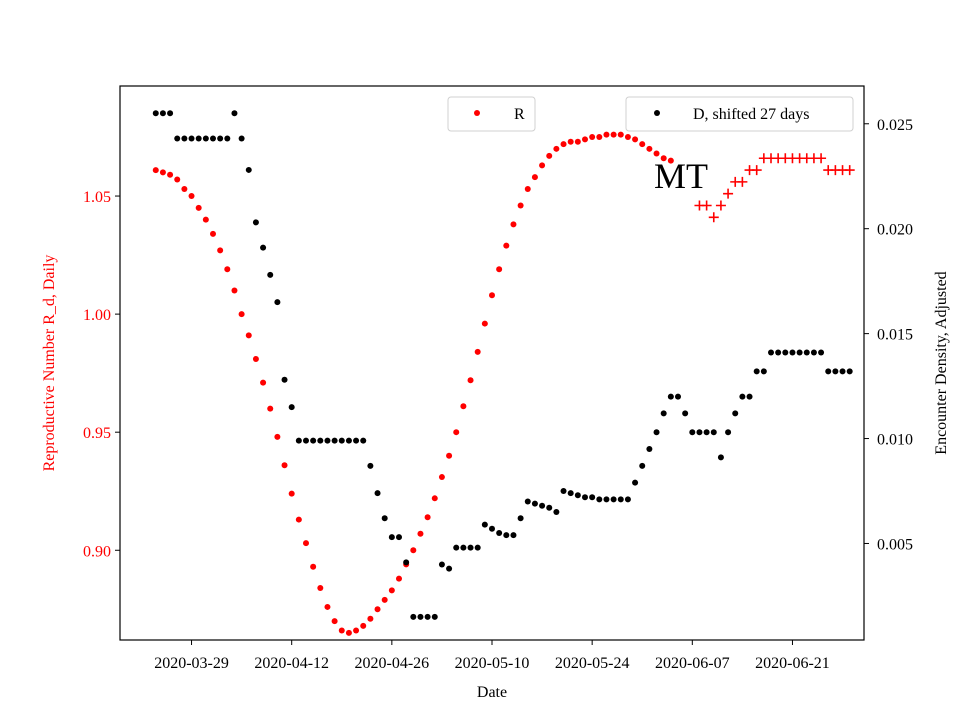  What do you see at coordinates (477, 113) in the screenshot?
I see `legend-r-marker` at bounding box center [477, 113].